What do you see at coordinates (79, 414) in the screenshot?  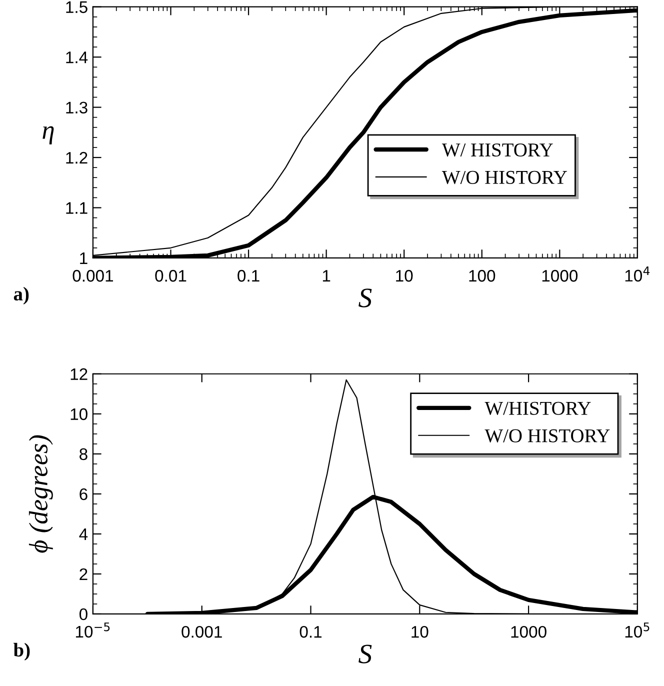 I see `y-tick-label: 10` at bounding box center [79, 414].